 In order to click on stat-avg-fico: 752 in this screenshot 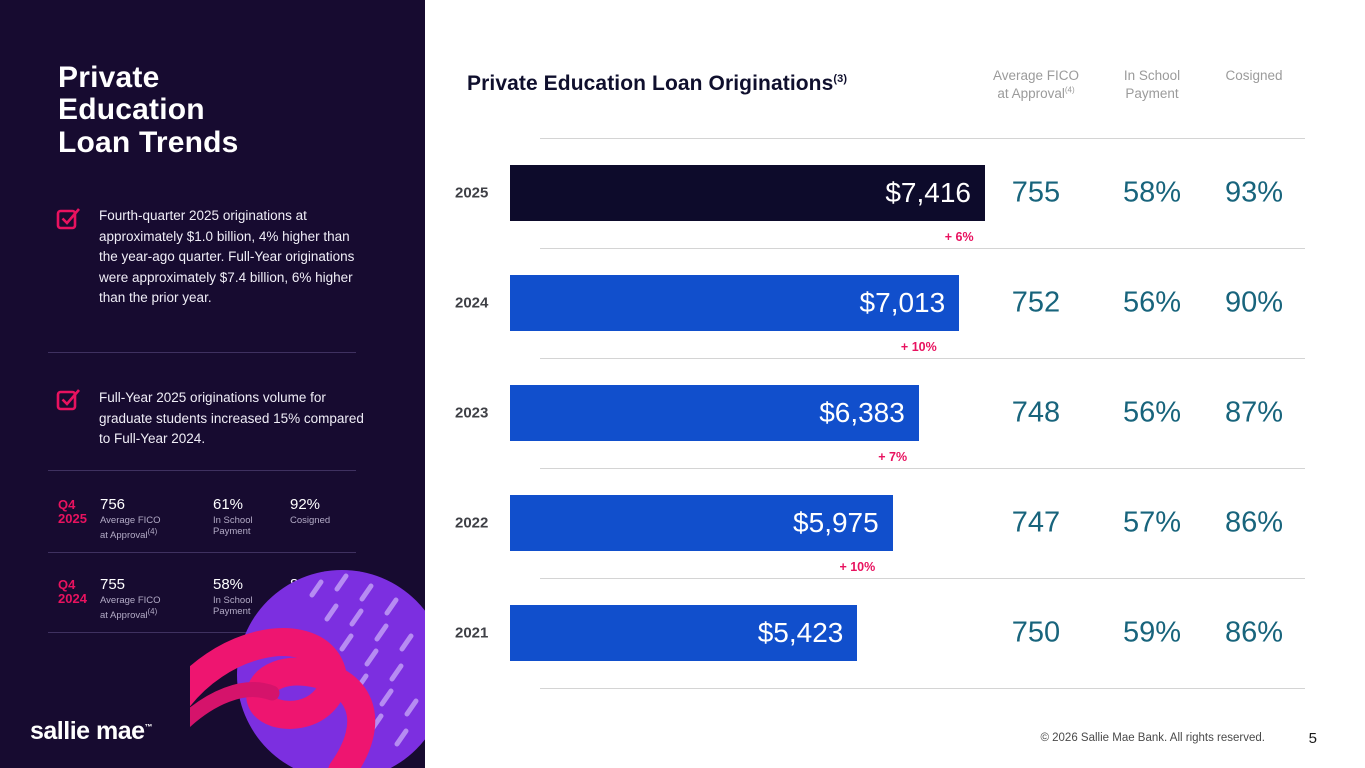, I will do `click(1036, 302)`.